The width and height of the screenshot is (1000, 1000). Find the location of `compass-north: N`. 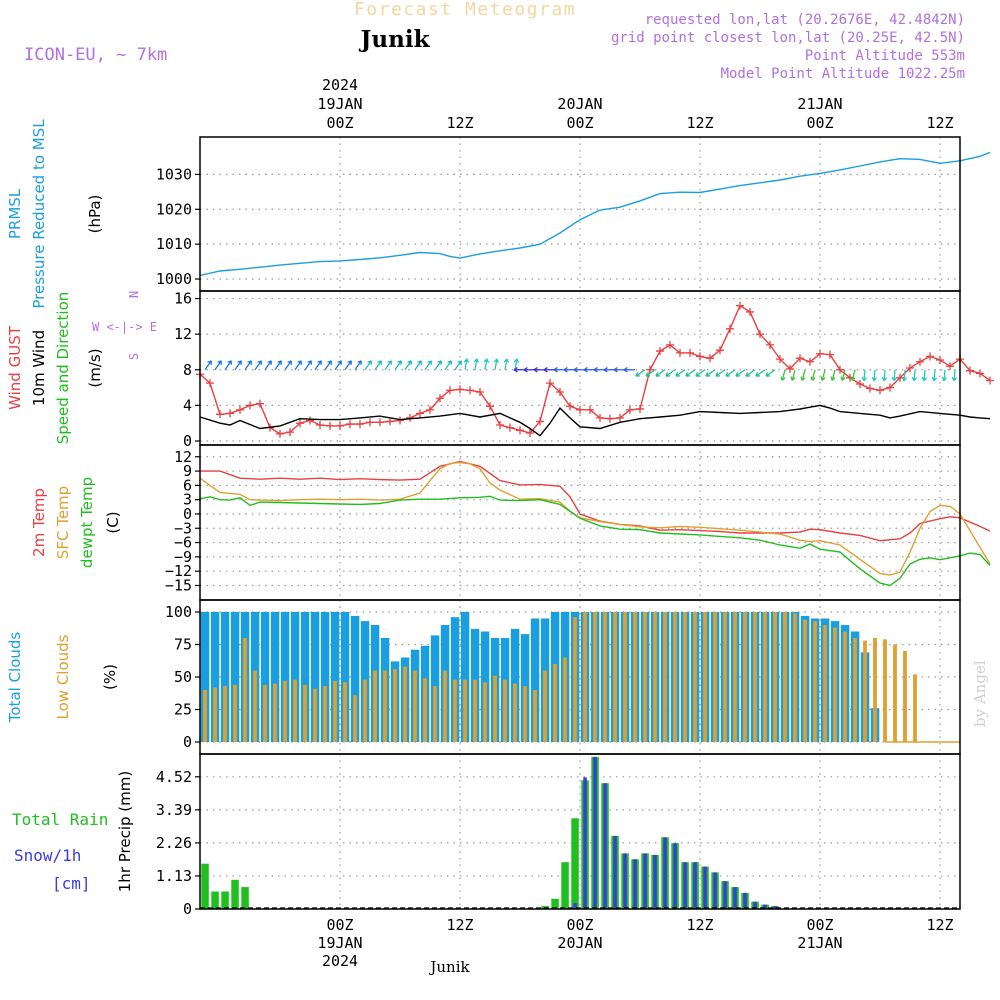

compass-north: N is located at coordinates (134, 294).